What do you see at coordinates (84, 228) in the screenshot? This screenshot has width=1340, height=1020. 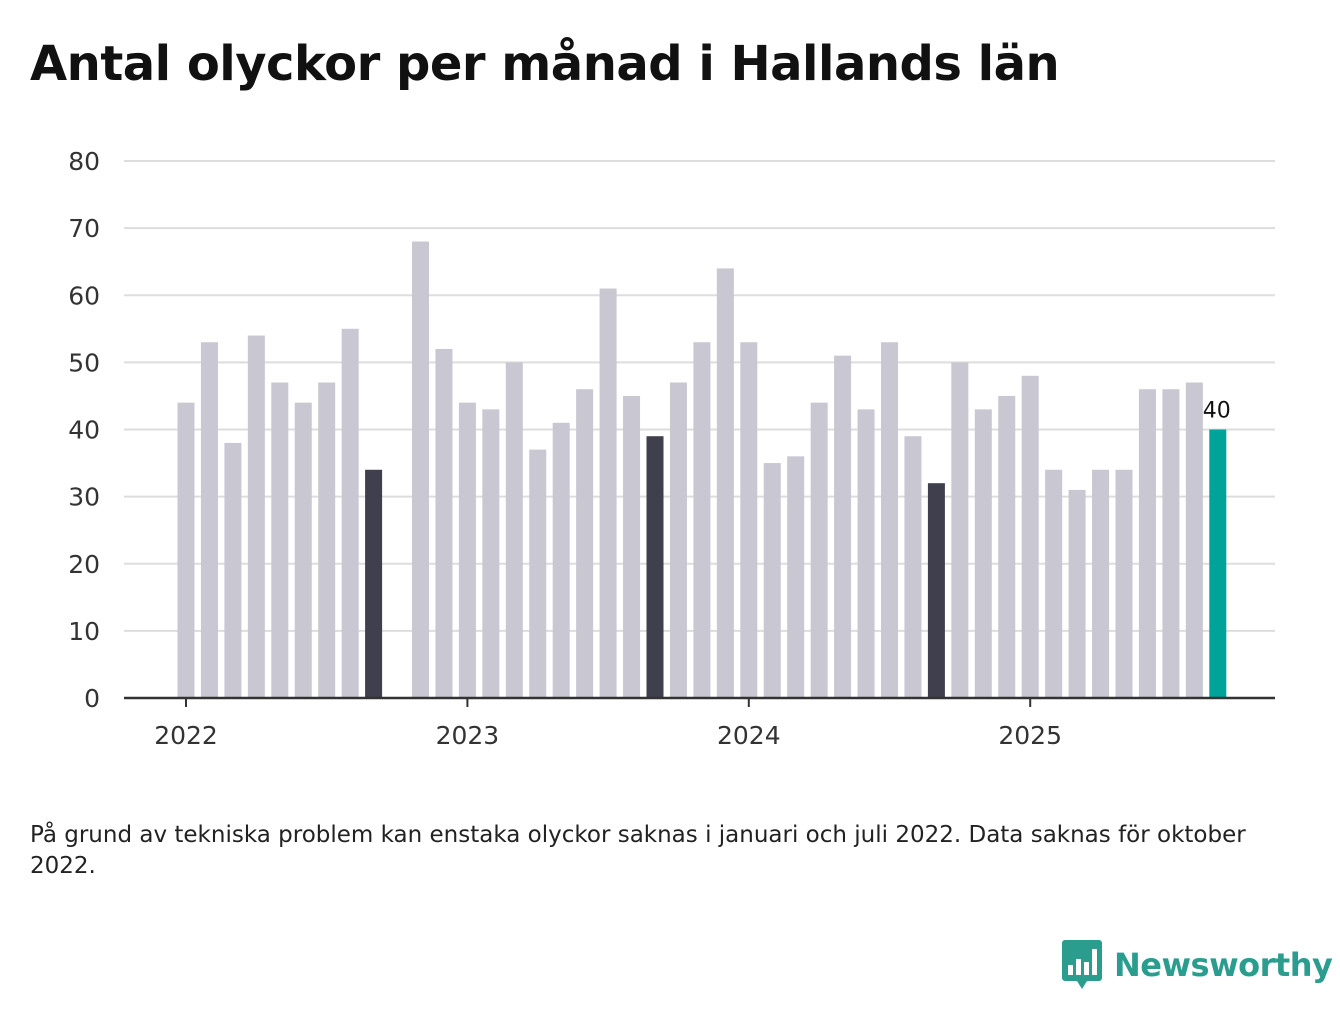 I see `y-tick-label: 70` at bounding box center [84, 228].